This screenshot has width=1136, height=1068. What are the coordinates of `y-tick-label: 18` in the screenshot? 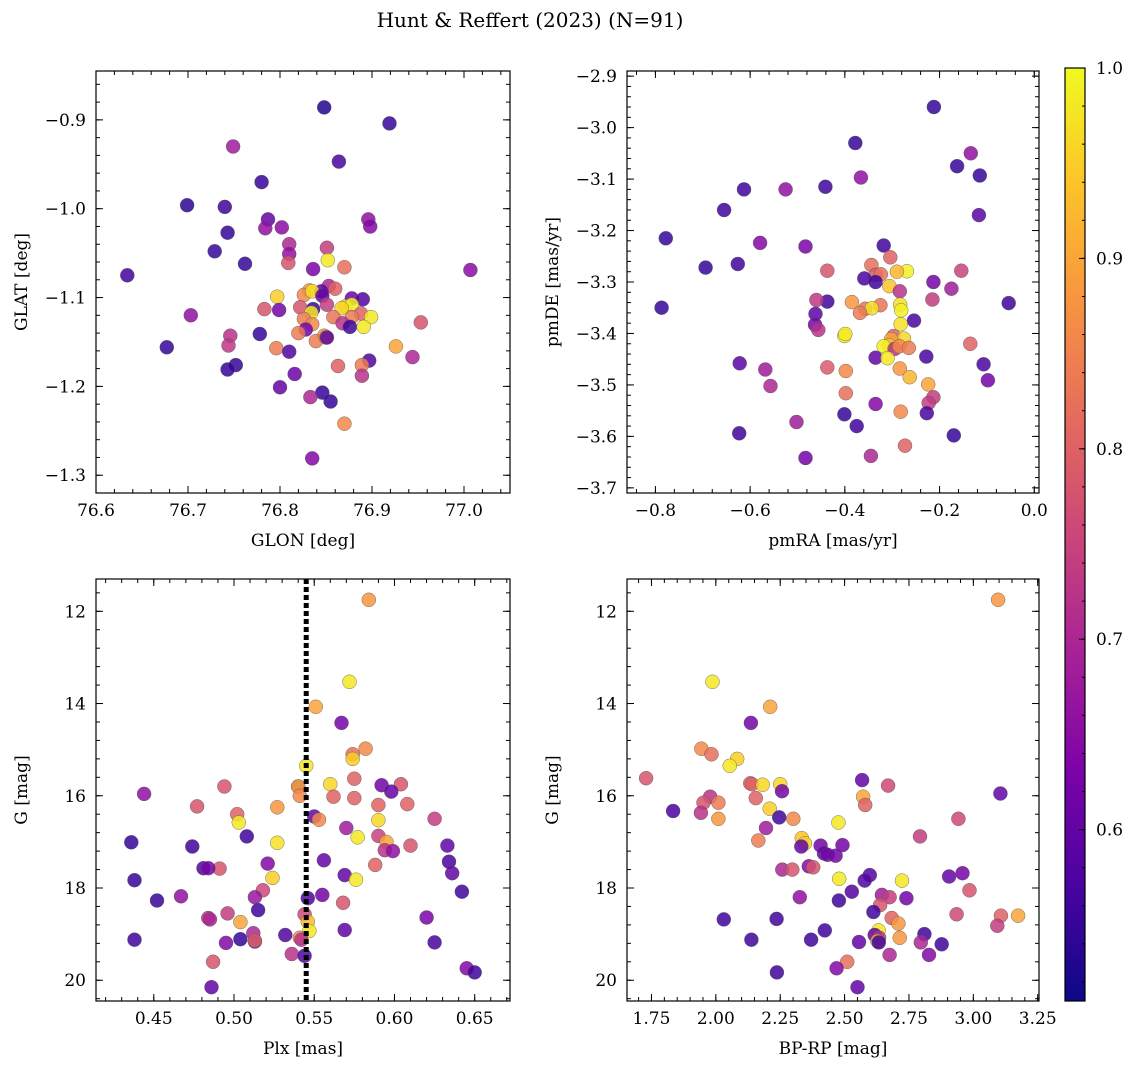 It's located at (606, 889).